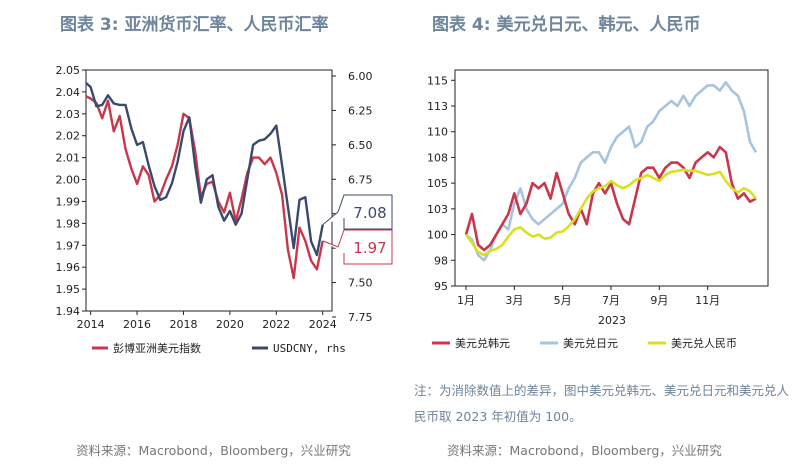 The width and height of the screenshot is (811, 468). What do you see at coordinates (612, 320) in the screenshot?
I see `x-year-label: 2023` at bounding box center [612, 320].